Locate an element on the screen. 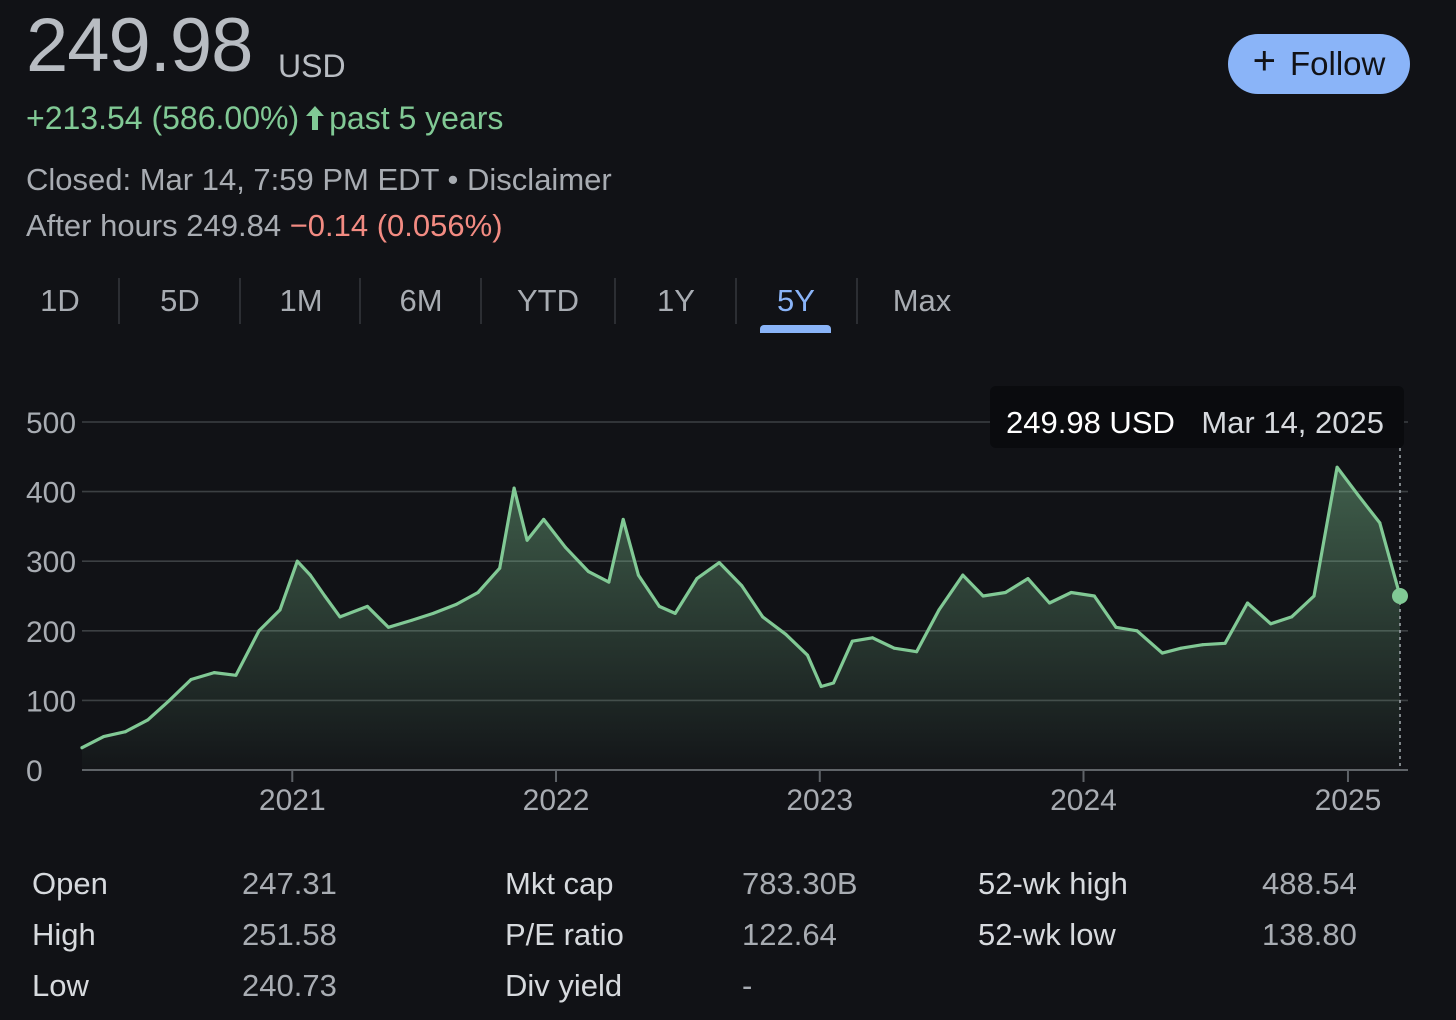  x-tick-label: 2023 is located at coordinates (819, 800).